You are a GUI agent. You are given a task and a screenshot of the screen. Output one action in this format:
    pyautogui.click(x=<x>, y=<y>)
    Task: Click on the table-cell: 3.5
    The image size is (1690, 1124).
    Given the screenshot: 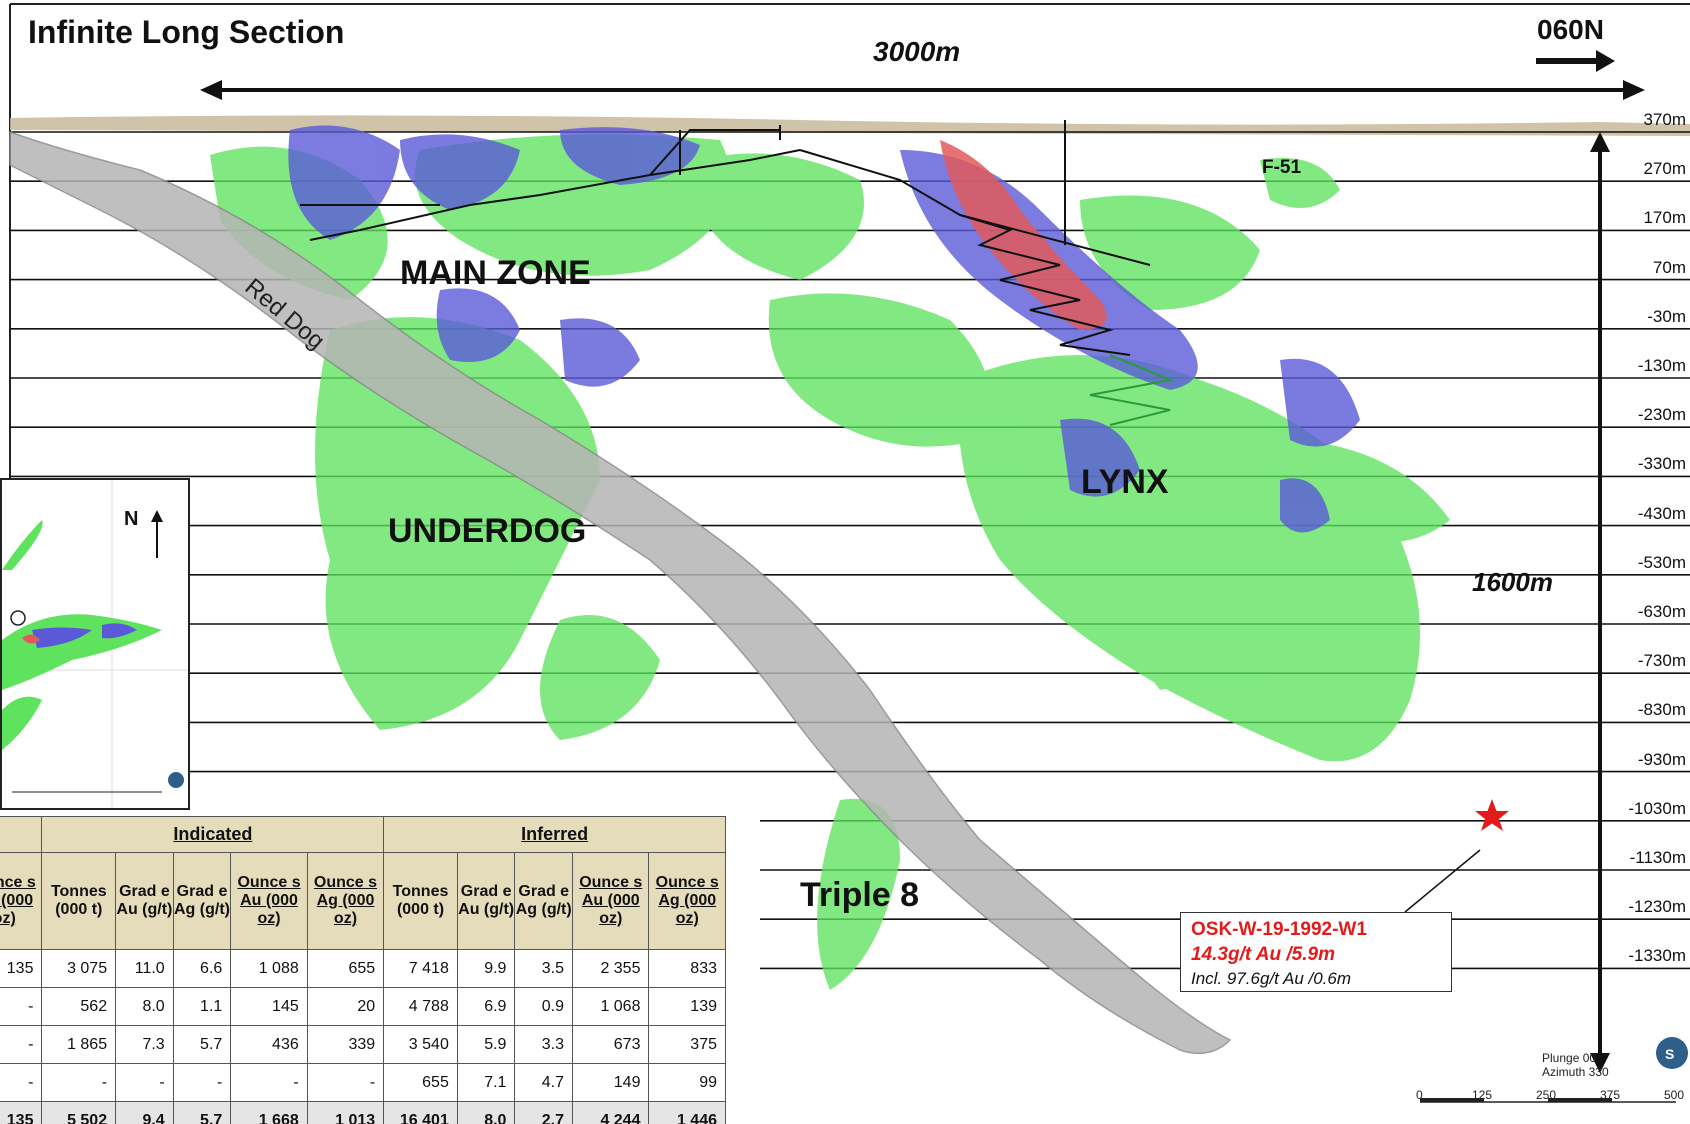 What is the action you would take?
    pyautogui.click(x=544, y=968)
    